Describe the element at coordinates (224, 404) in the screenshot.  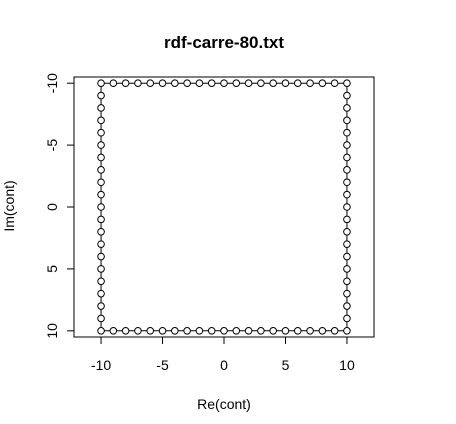
I see `x-axis-label: Re(cont)` at that location.